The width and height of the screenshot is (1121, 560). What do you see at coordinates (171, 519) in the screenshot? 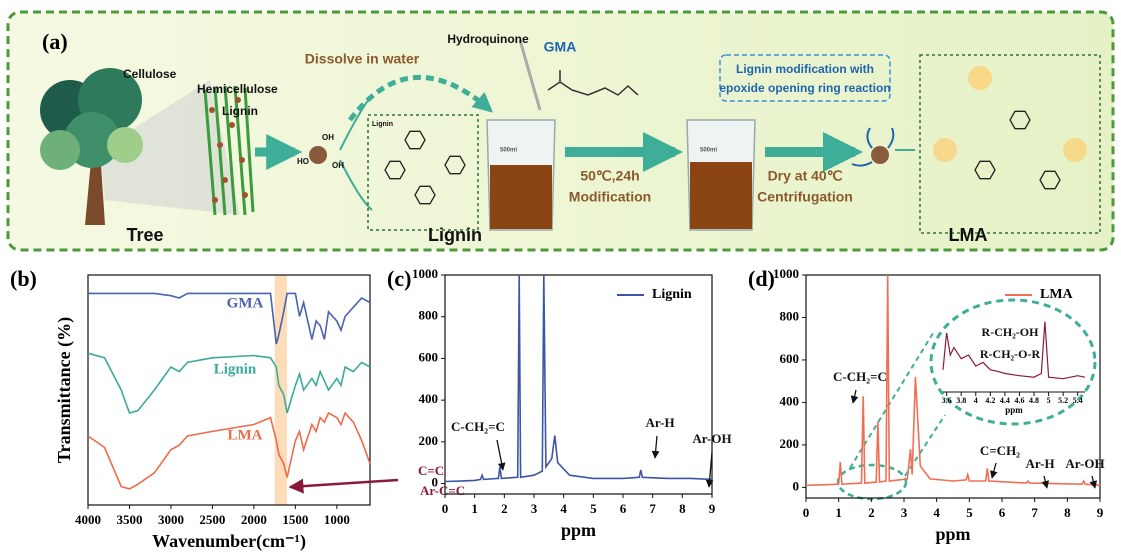
I see `x-tick-label: 3000` at bounding box center [171, 519].